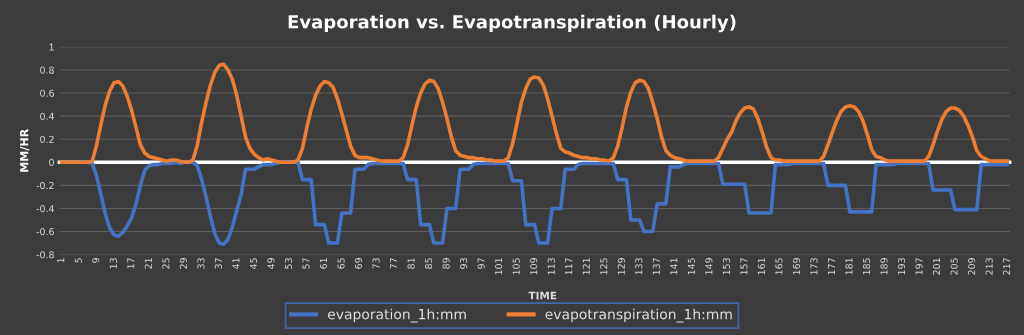  What do you see at coordinates (429, 263) in the screenshot?
I see `x-tick-label: 85` at bounding box center [429, 263].